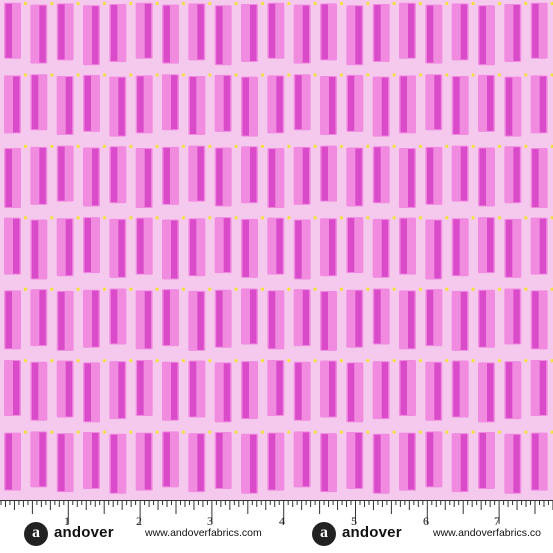 This screenshot has width=553, height=553. I want to click on website-link: www.andoverfabrics.com, so click(203, 533).